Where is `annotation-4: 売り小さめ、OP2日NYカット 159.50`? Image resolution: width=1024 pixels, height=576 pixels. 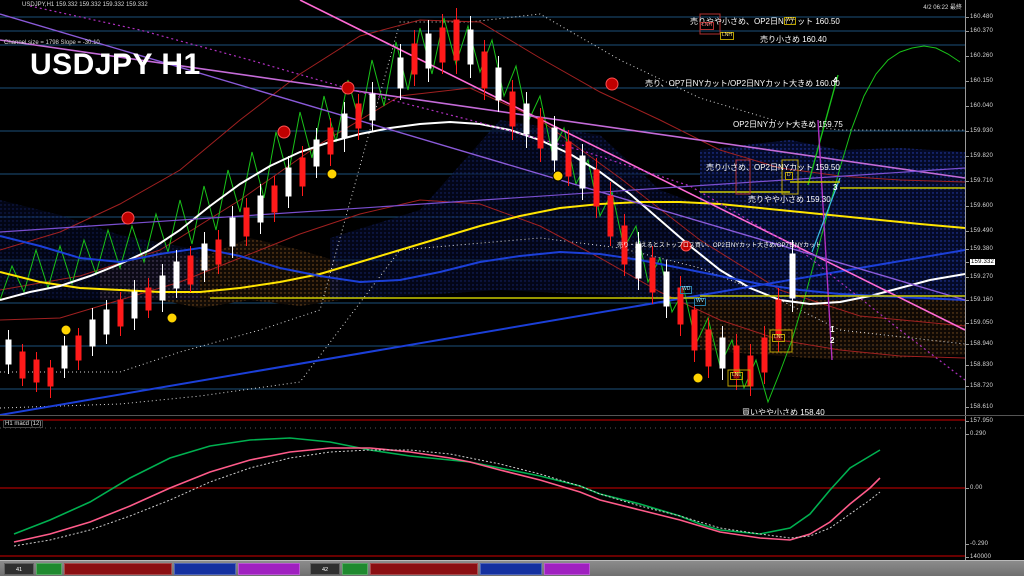 annotation-4: 売り小さめ、OP2日NYカット 159.50 is located at coordinates (773, 167).